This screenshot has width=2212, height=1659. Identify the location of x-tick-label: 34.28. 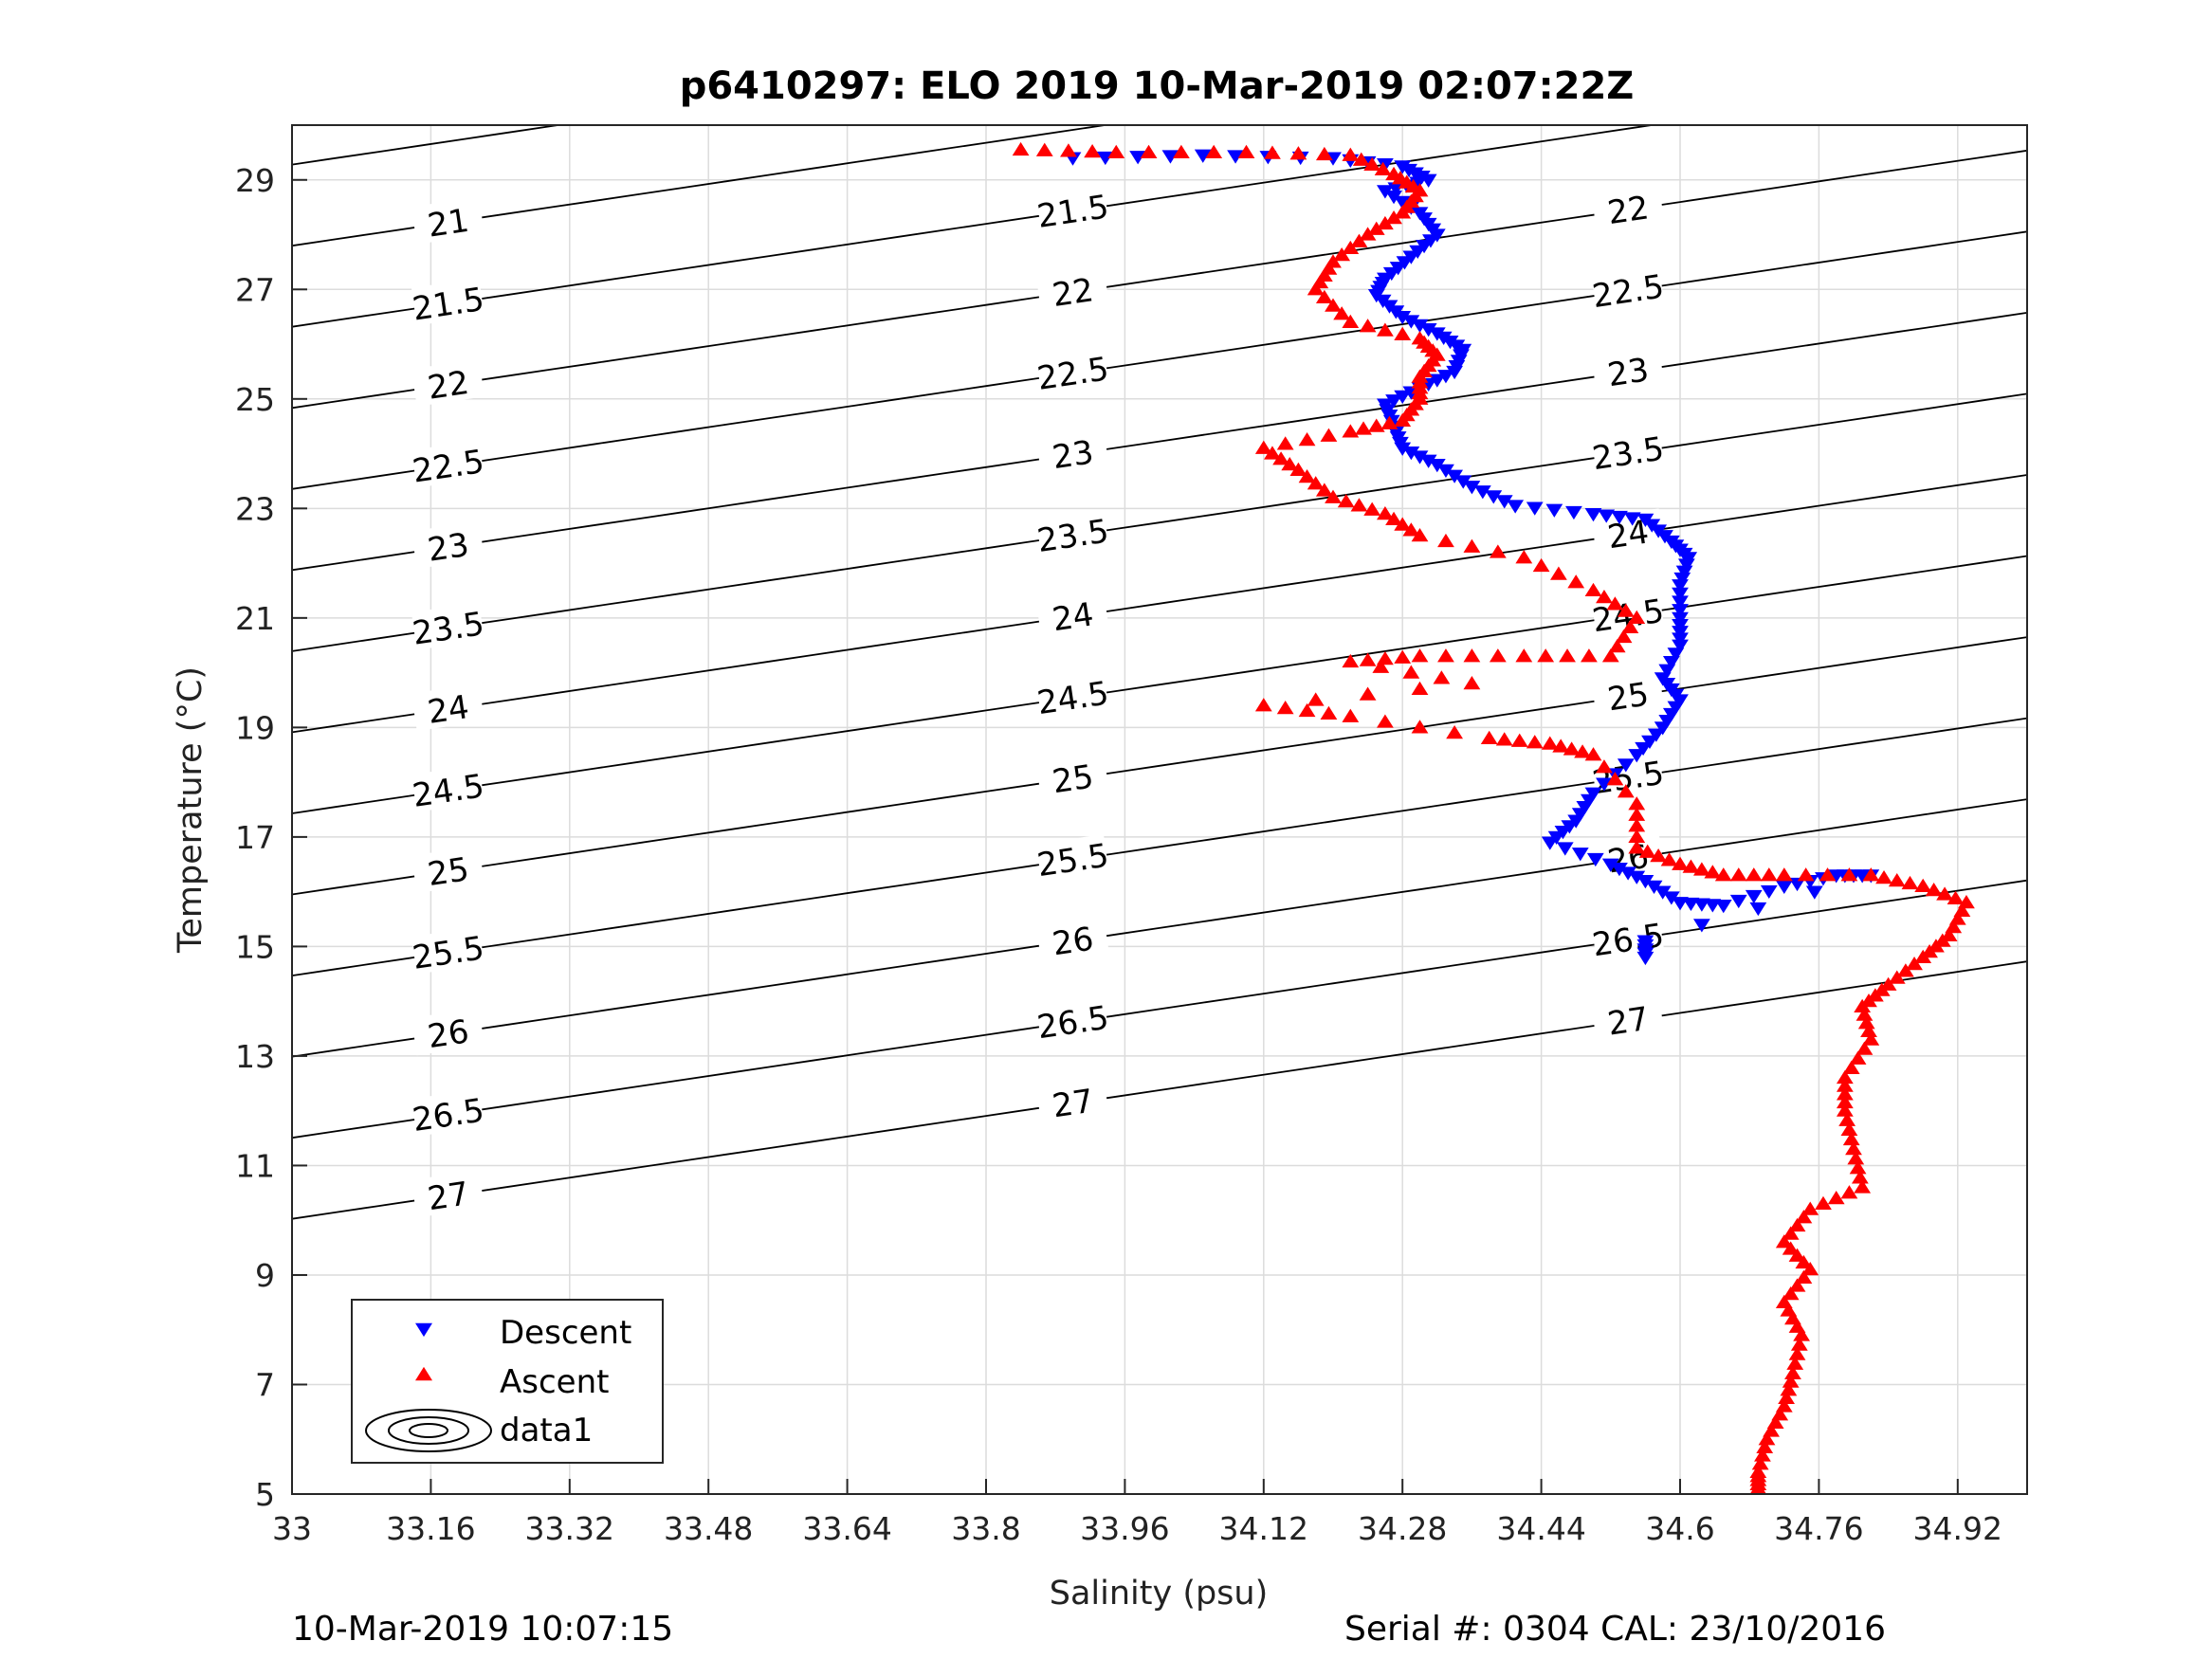
(1402, 1528).